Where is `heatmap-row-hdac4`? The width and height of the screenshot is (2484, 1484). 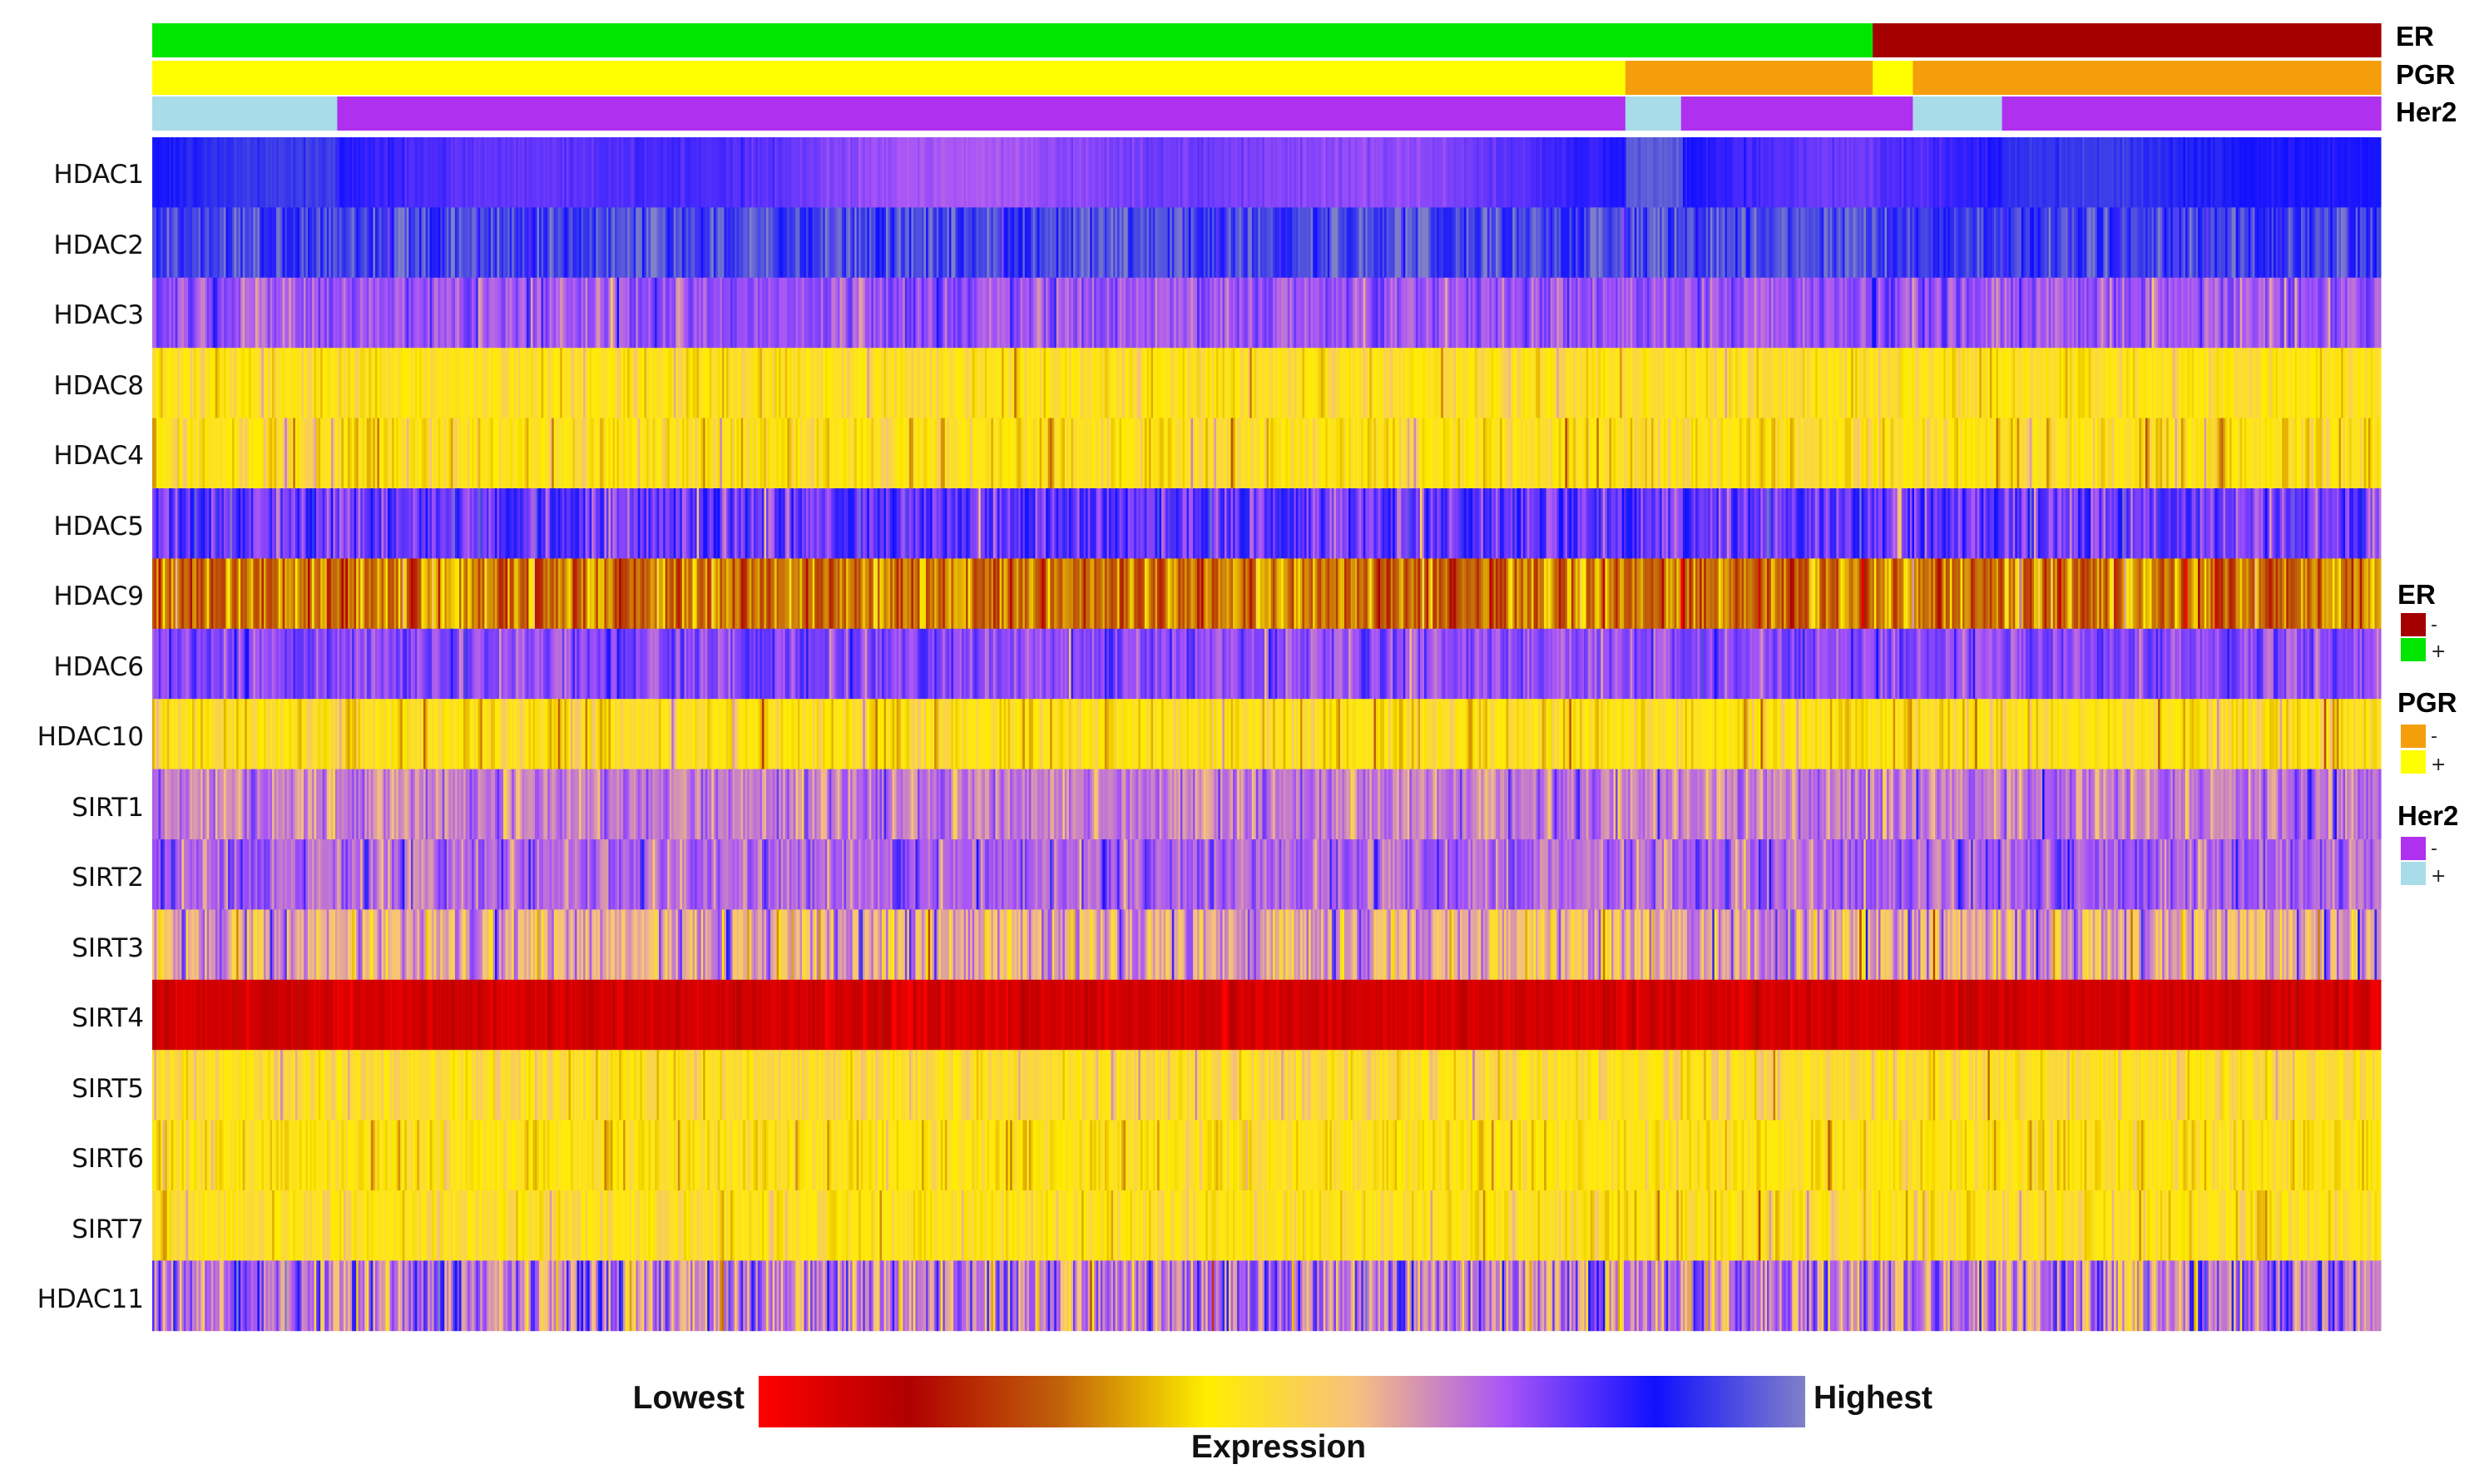
heatmap-row-hdac4 is located at coordinates (1267, 453).